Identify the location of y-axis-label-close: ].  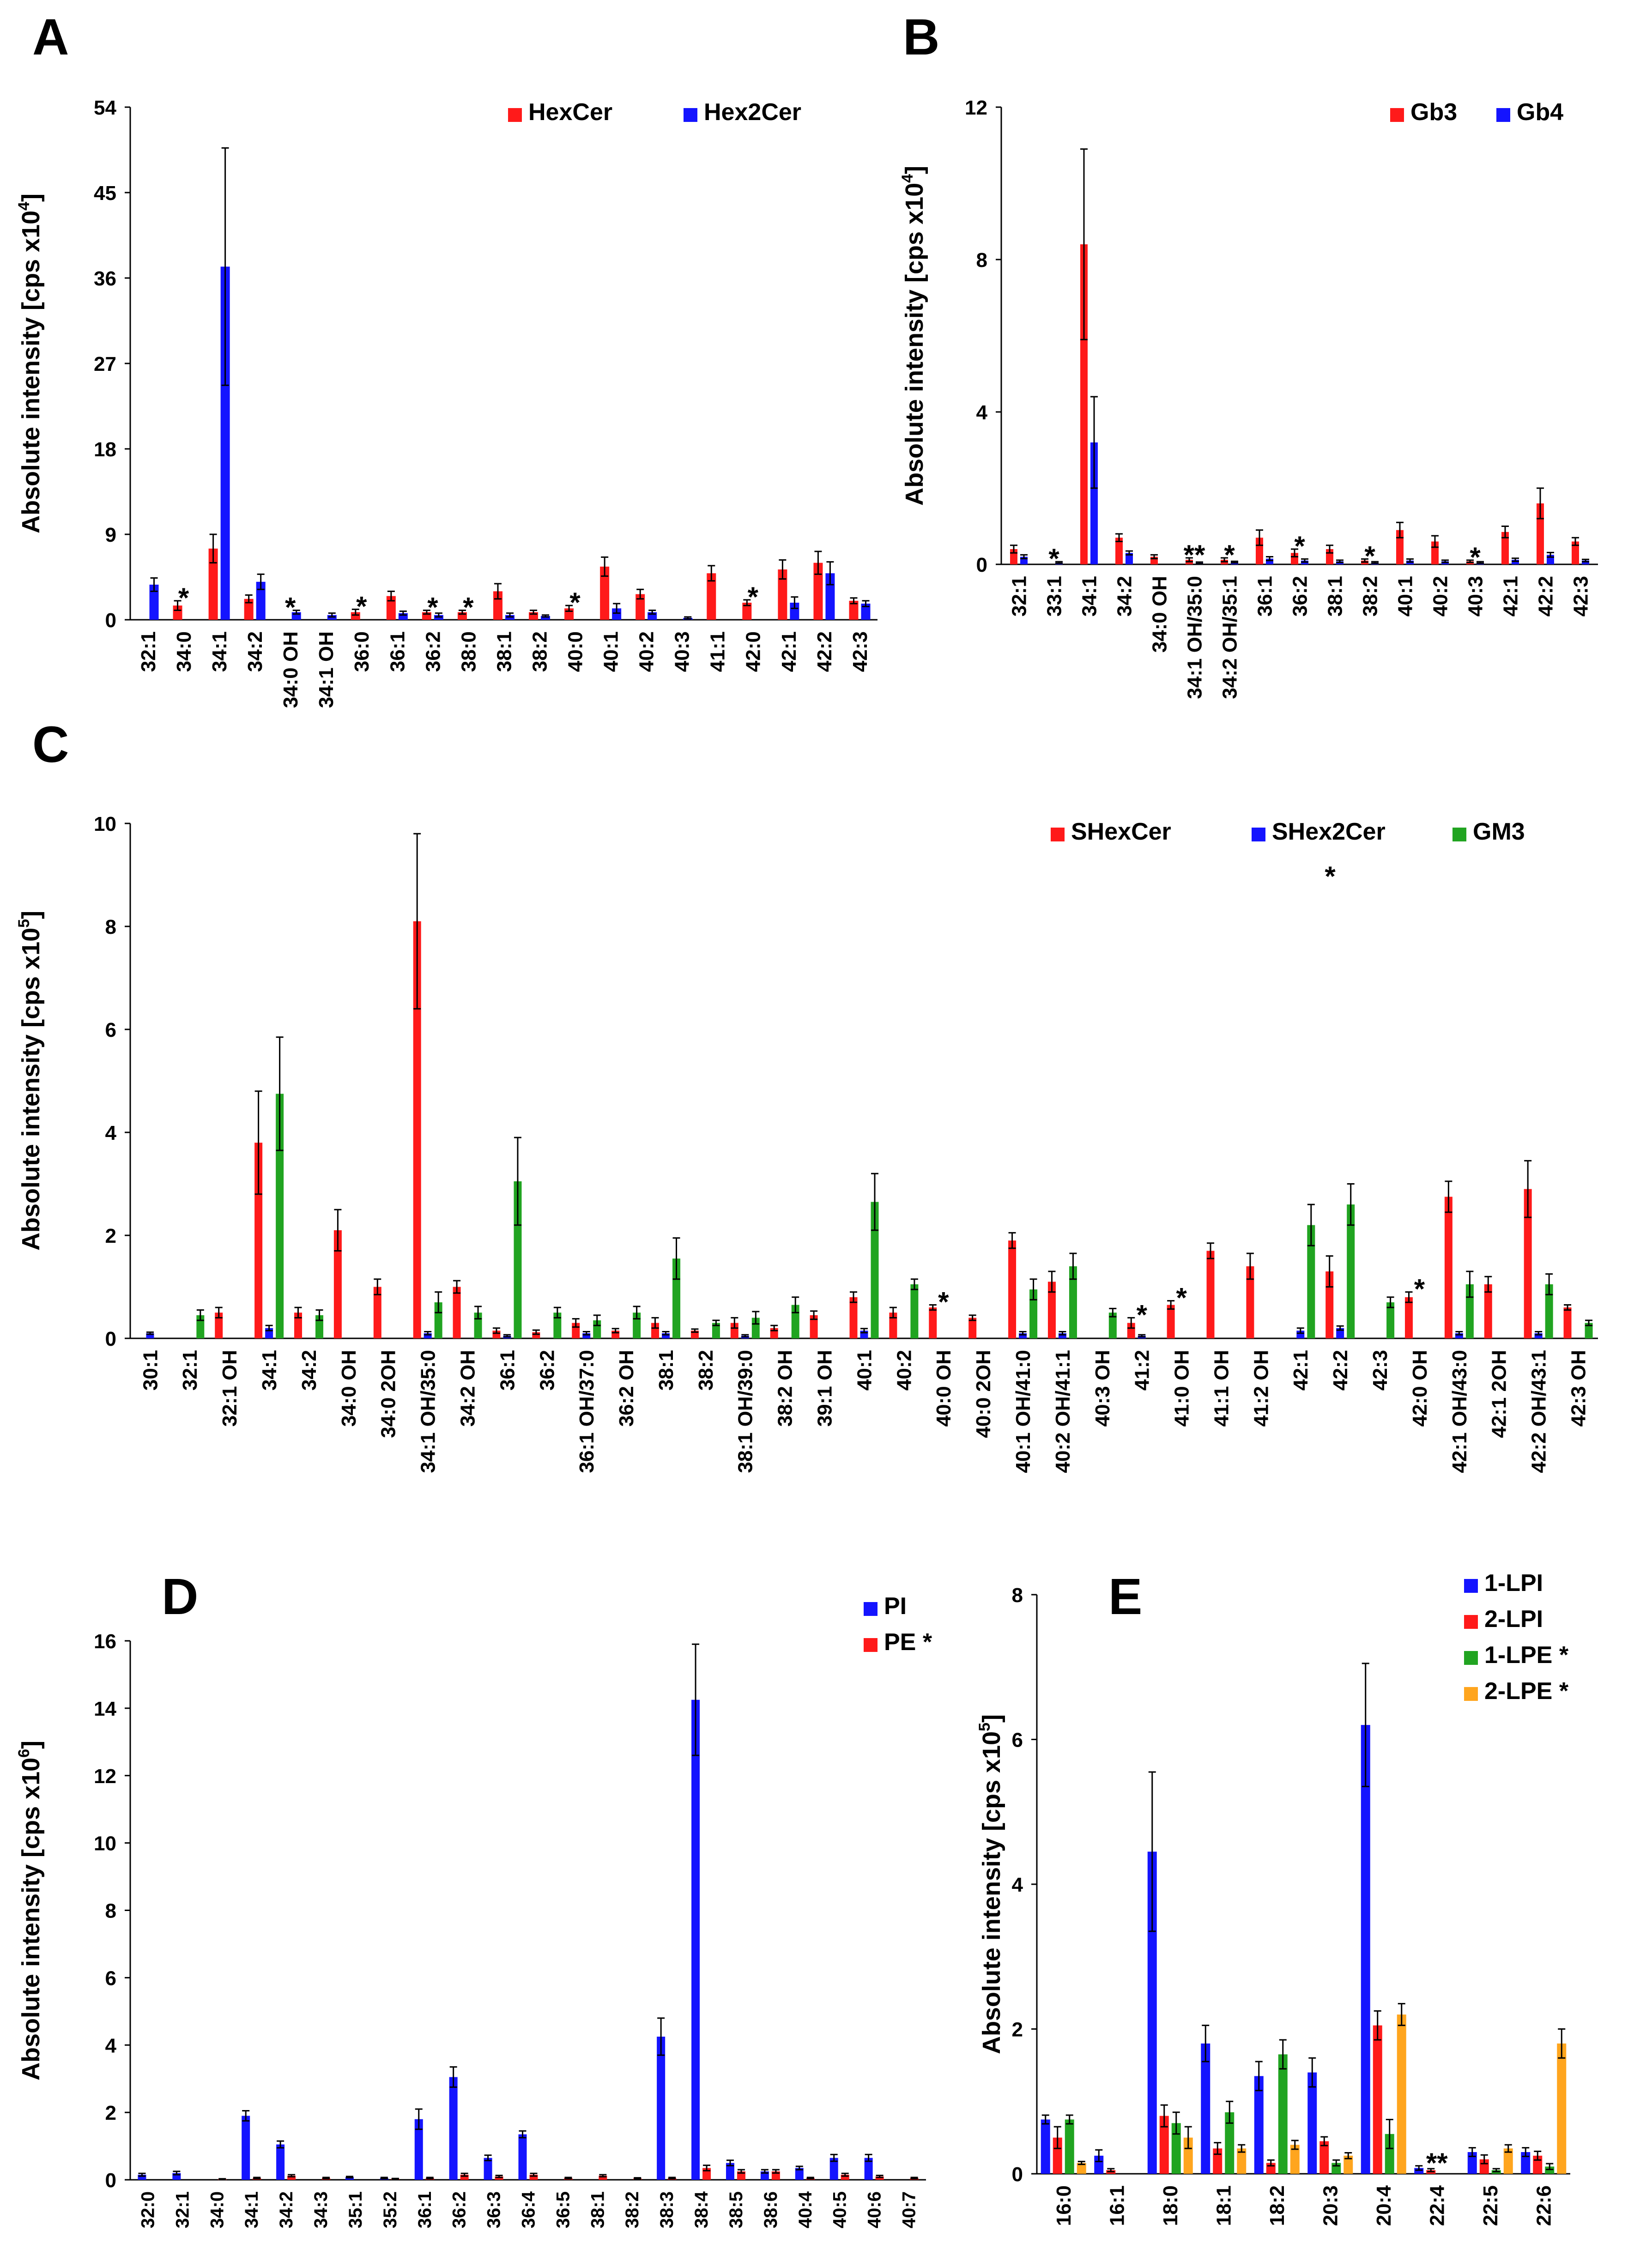
(914, 170).